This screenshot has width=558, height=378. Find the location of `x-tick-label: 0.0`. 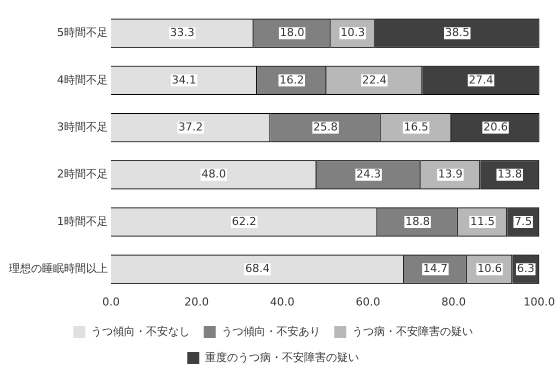

x-tick-label: 0.0 is located at coordinates (111, 301).